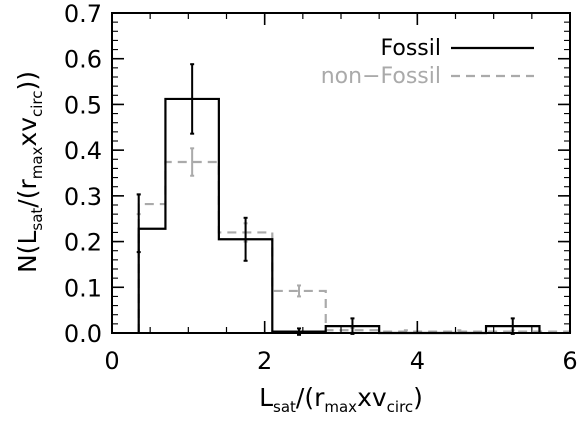 The image size is (581, 426). What do you see at coordinates (400, 407) in the screenshot?
I see `x-axis-title-v-sub: circ` at bounding box center [400, 407].